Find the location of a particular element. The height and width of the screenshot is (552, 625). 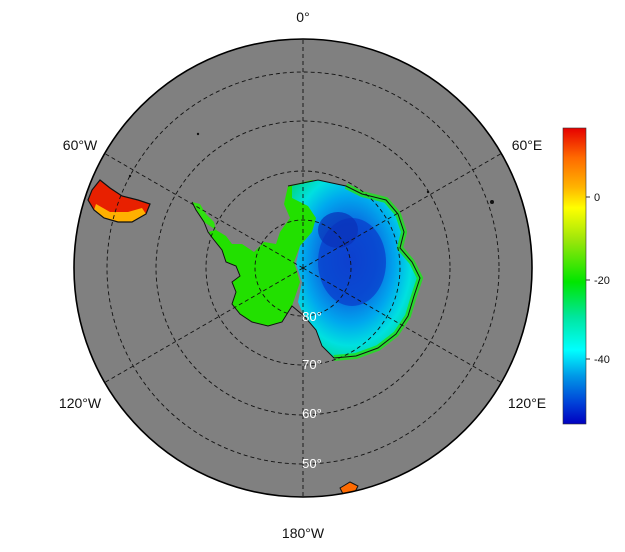

colorbar: 0 -20 -40 is located at coordinates (586, 276).